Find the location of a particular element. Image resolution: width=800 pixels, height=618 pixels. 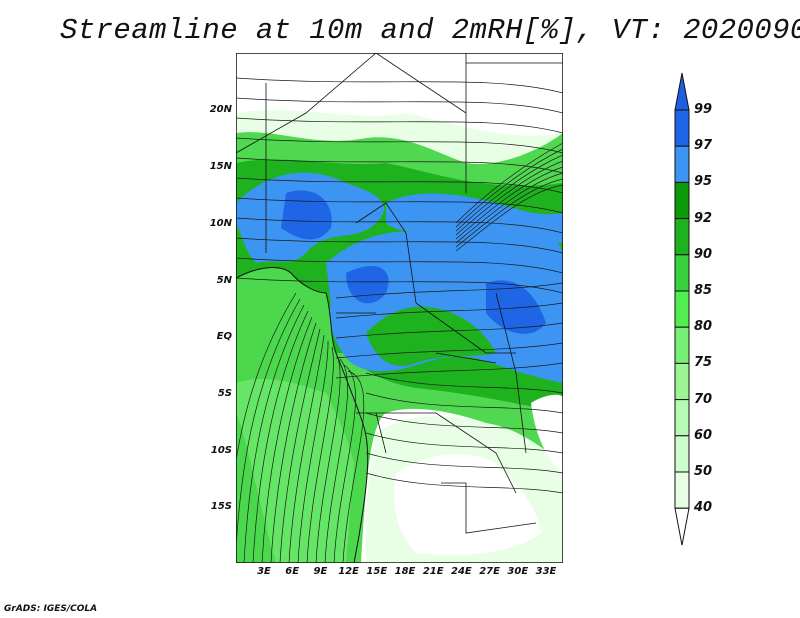

colorbar-label: 60 is located at coordinates (703, 435).